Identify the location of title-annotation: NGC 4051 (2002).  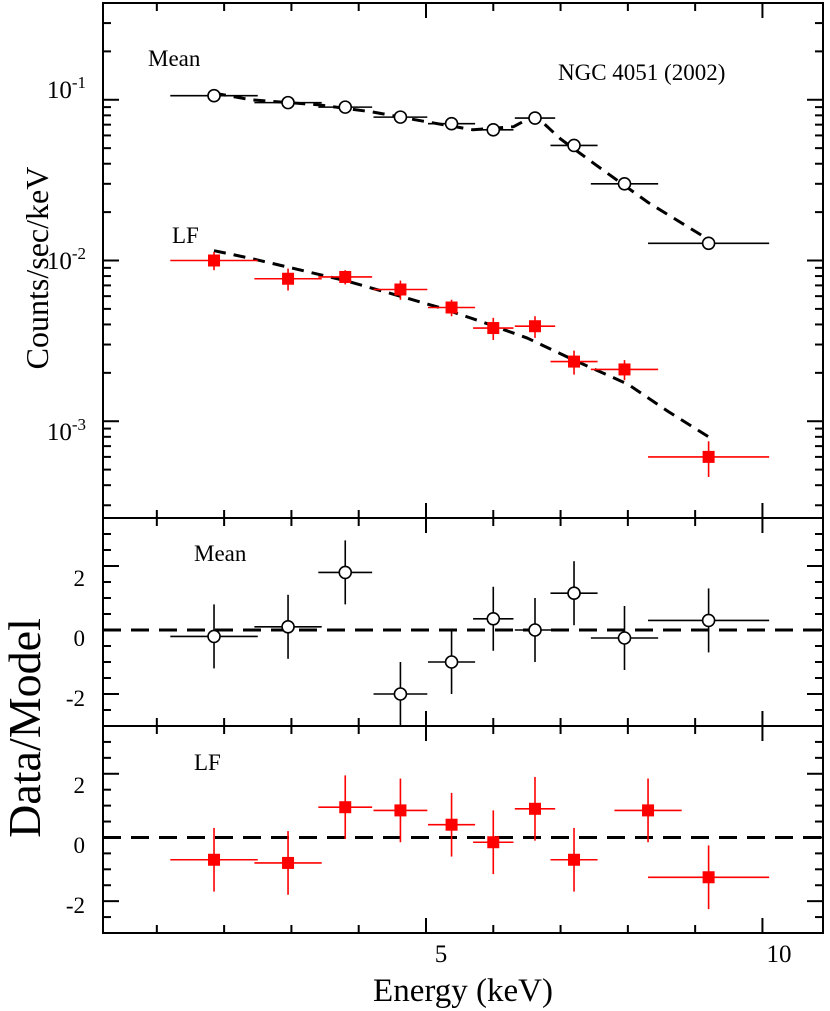
(641, 72).